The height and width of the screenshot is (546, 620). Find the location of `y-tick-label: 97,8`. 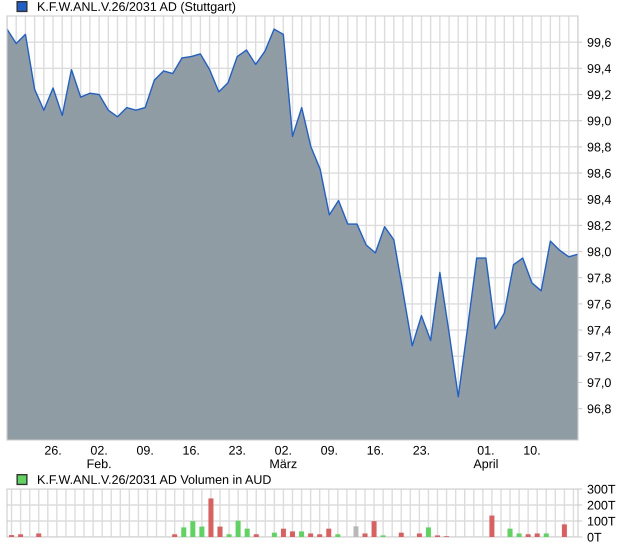

y-tick-label: 97,8 is located at coordinates (599, 279).